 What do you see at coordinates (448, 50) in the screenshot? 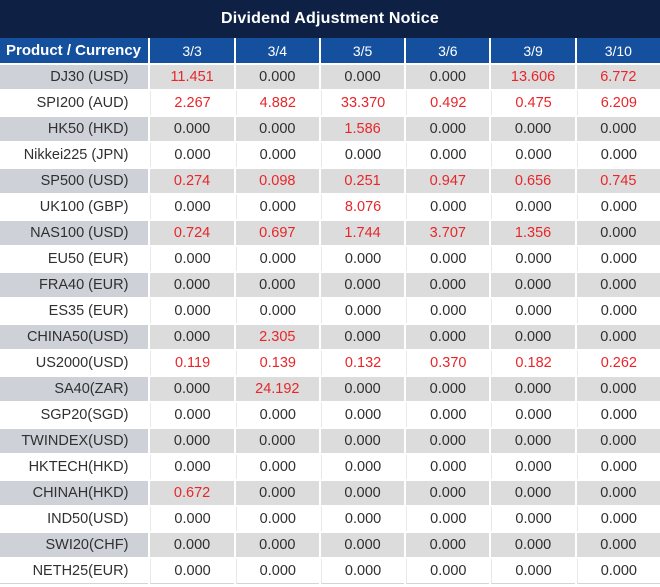
I see `date-header: 3/6` at bounding box center [448, 50].